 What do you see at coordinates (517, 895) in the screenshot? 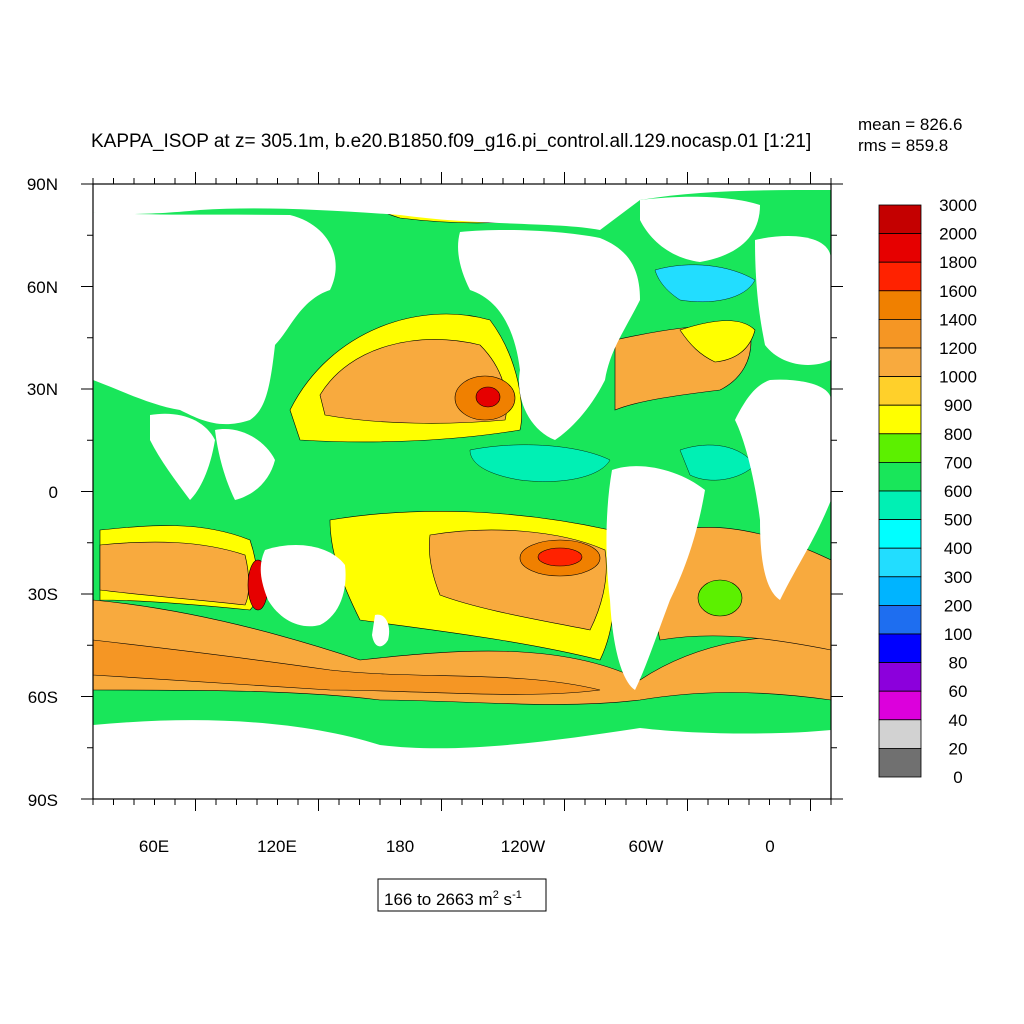
I see `range-exp-2: -1` at bounding box center [517, 895].